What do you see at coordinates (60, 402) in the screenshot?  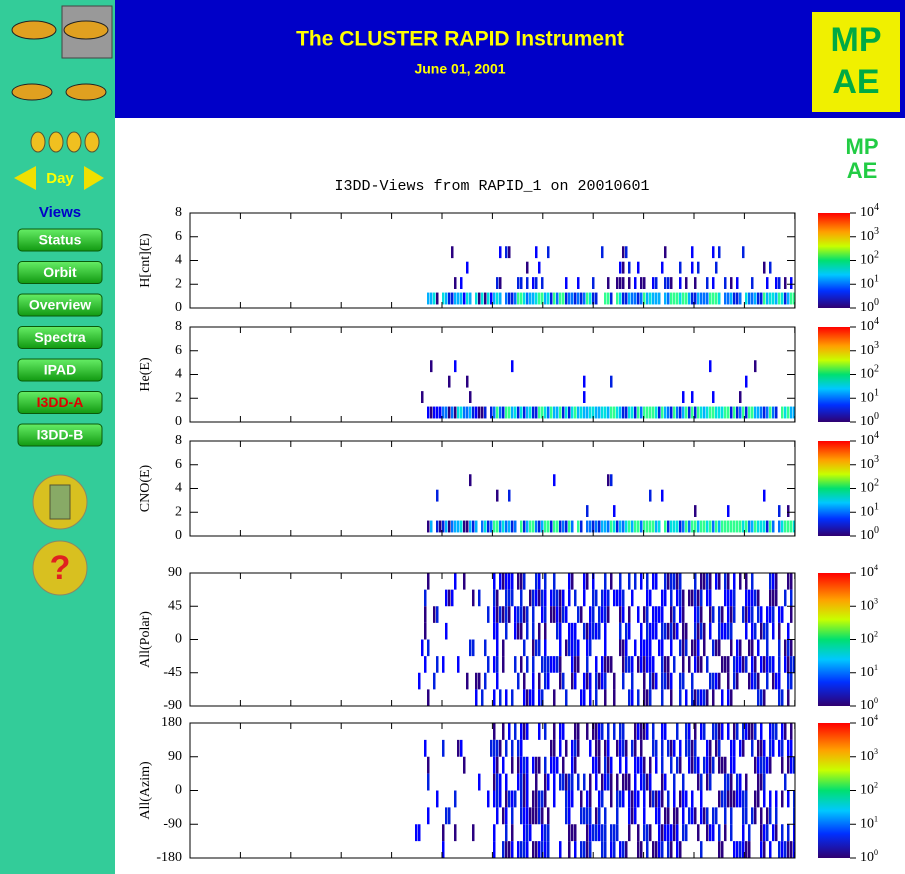 I see `nav-button: I3DD-A` at bounding box center [60, 402].